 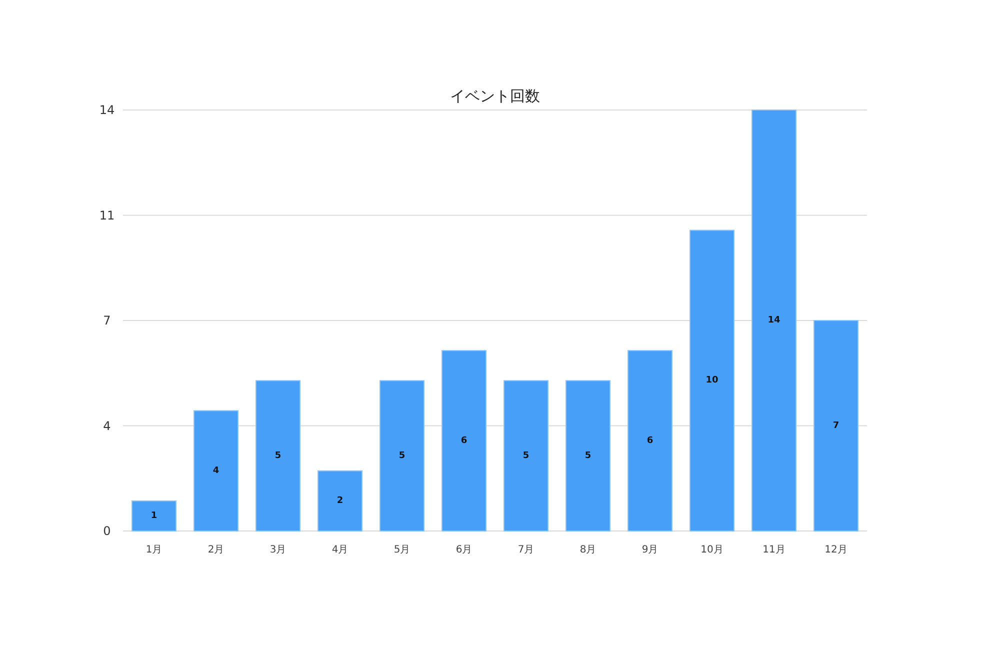 What do you see at coordinates (650, 550) in the screenshot?
I see `x-tick-label: 9月` at bounding box center [650, 550].